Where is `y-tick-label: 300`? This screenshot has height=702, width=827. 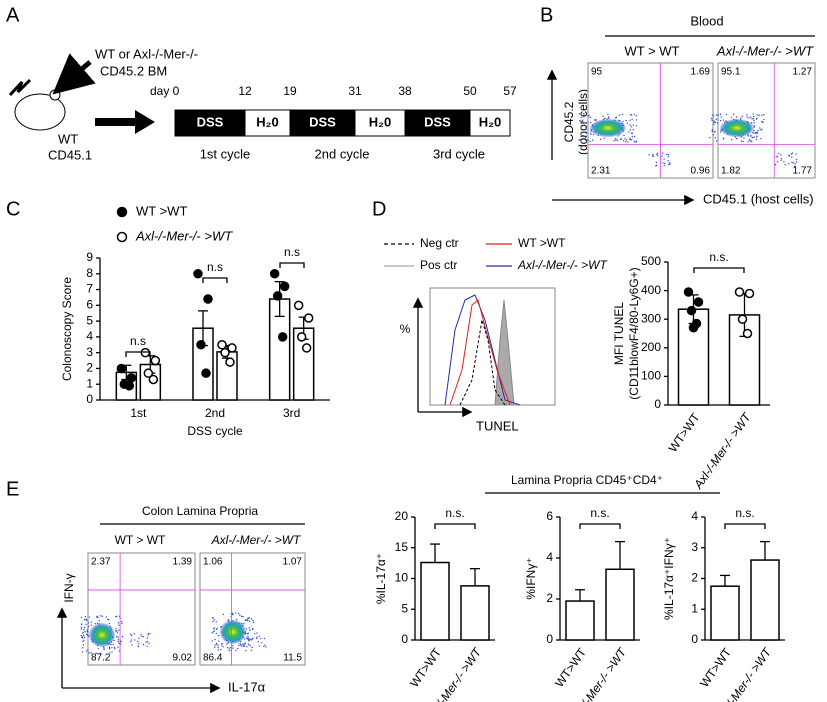 y-tick-label: 300 is located at coordinates (651, 318).